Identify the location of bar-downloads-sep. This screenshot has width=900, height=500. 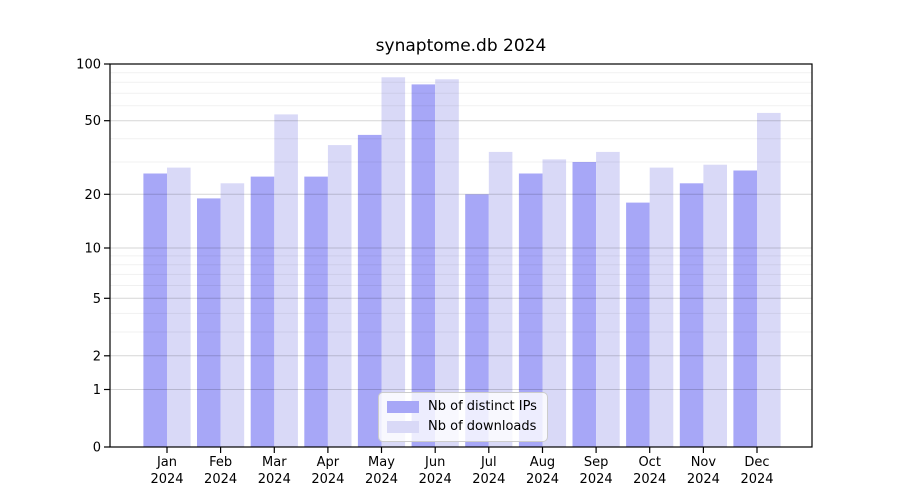
(608, 299).